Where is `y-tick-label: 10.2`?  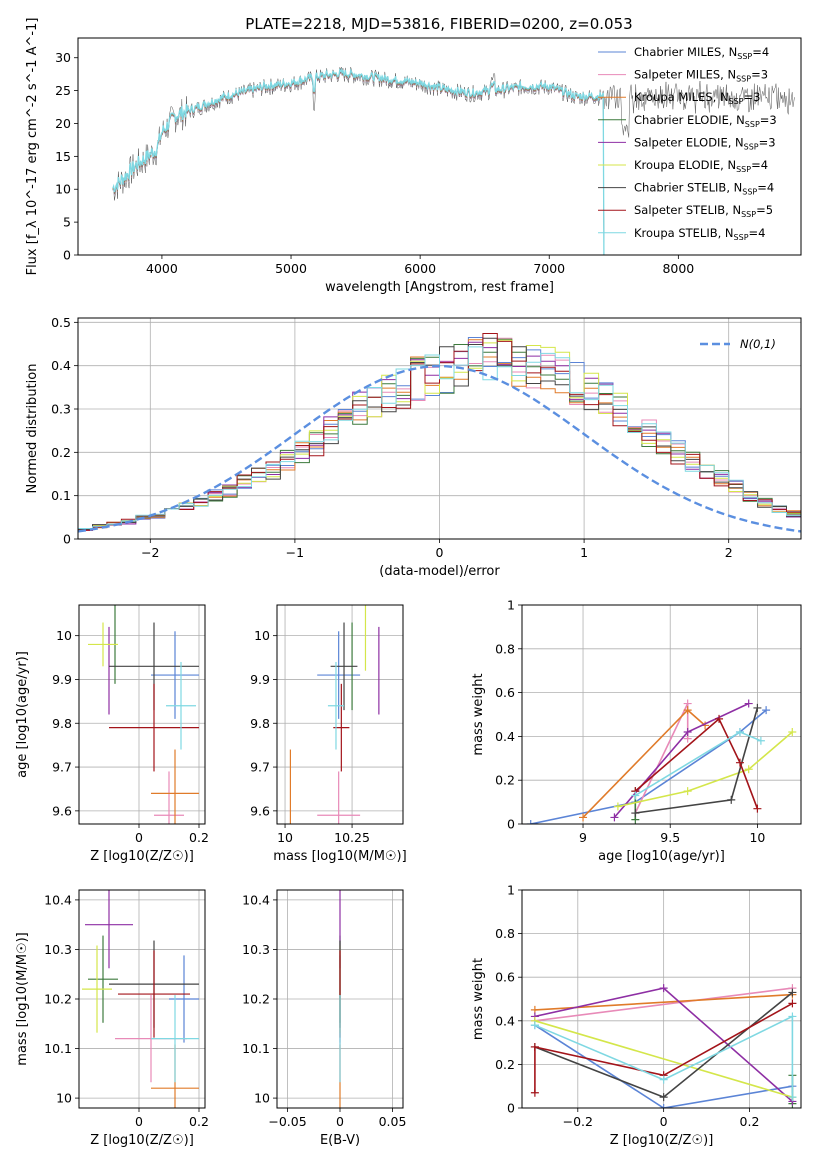 y-tick-label: 10.2 is located at coordinates (58, 999).